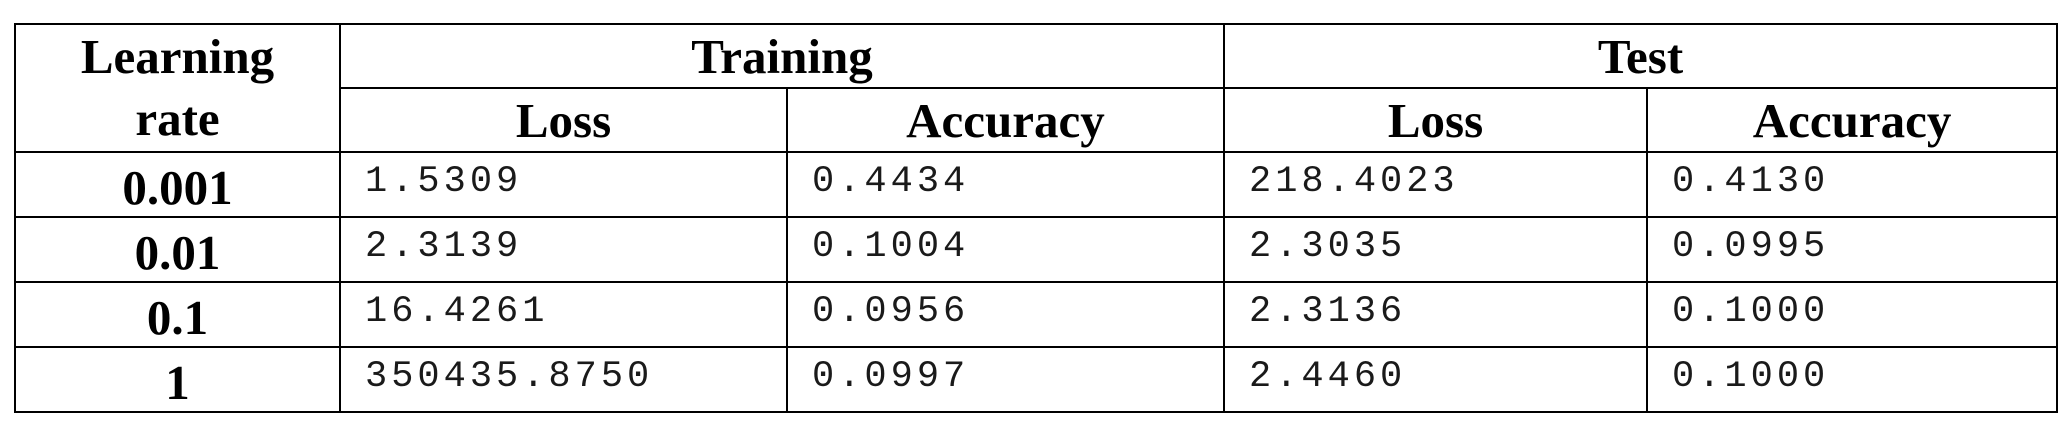 The height and width of the screenshot is (431, 2062). Describe the element at coordinates (1435, 314) in the screenshot. I see `test-loss-cell: 2.3136` at that location.